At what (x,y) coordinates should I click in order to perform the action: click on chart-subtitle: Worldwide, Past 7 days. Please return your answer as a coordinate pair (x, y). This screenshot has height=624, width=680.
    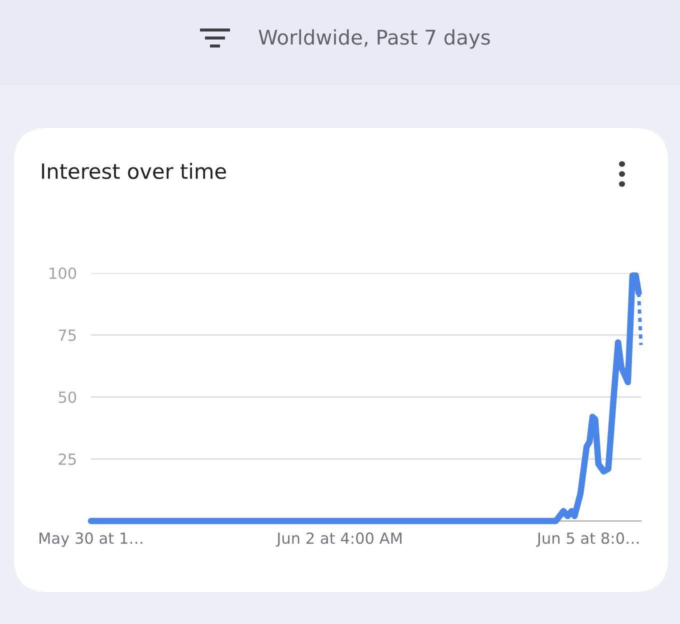
    Looking at the image, I should click on (374, 39).